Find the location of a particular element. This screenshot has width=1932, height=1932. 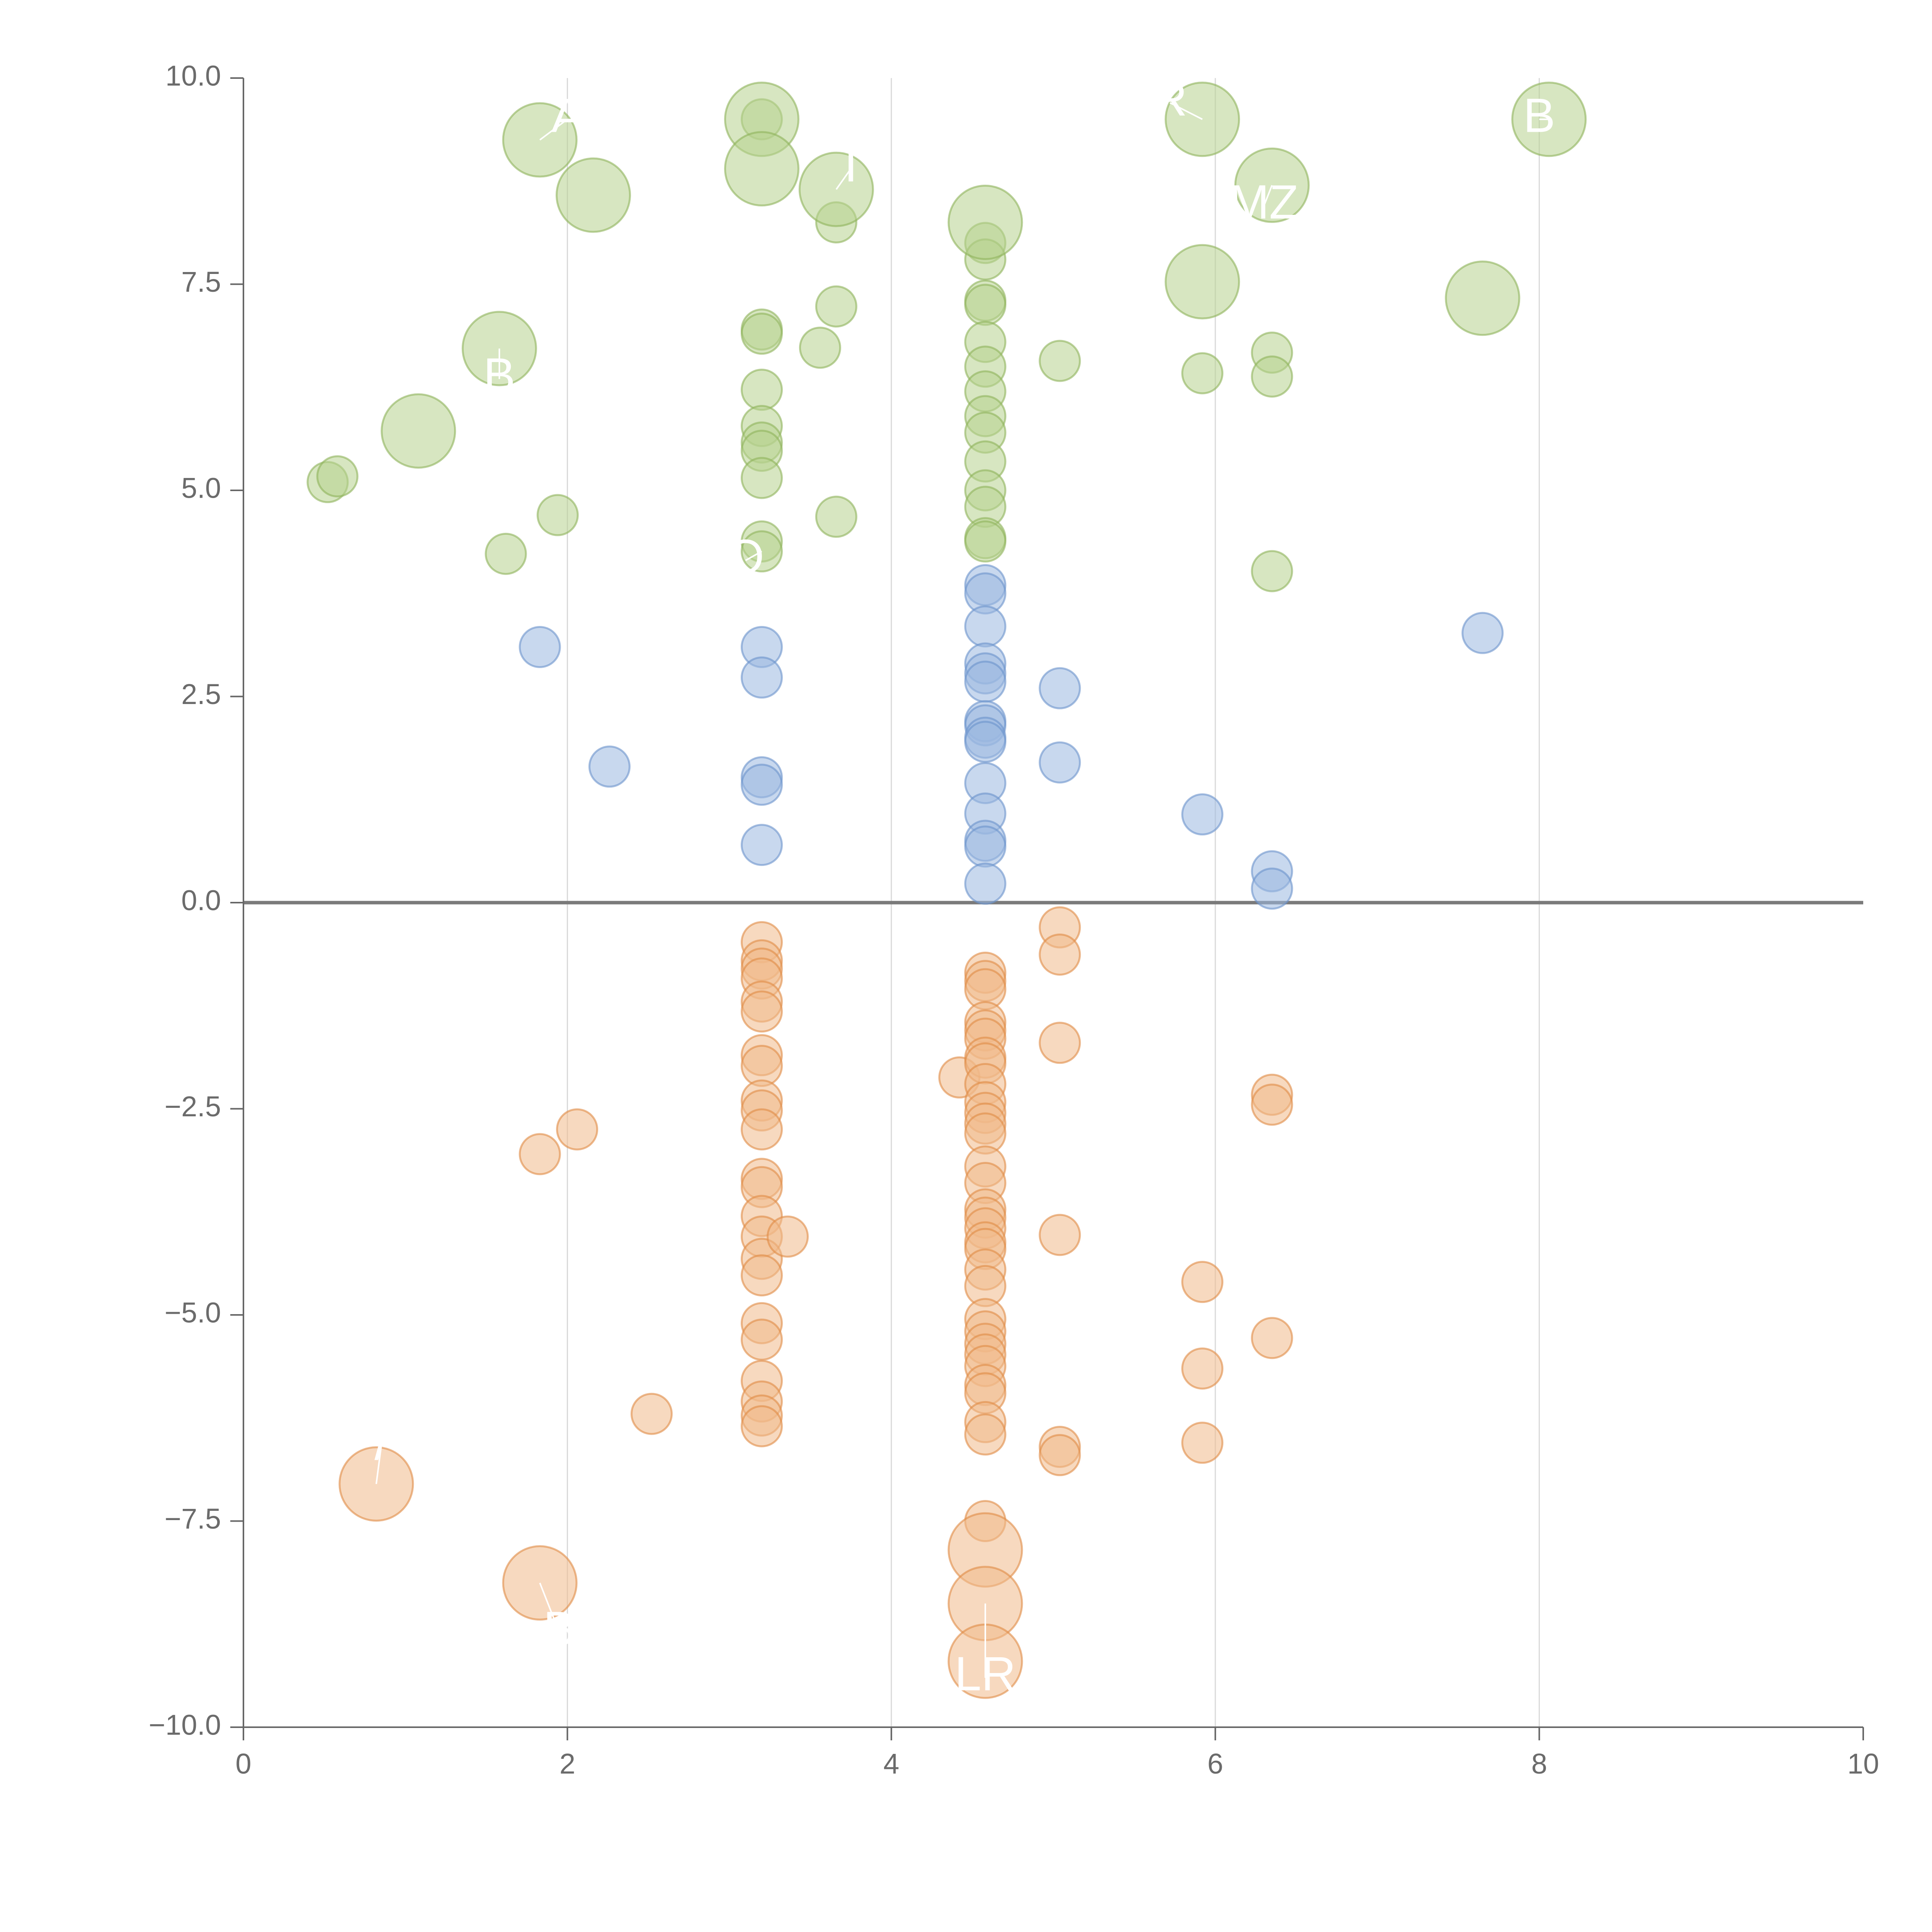

x-tick-label: 4 is located at coordinates (891, 1764).